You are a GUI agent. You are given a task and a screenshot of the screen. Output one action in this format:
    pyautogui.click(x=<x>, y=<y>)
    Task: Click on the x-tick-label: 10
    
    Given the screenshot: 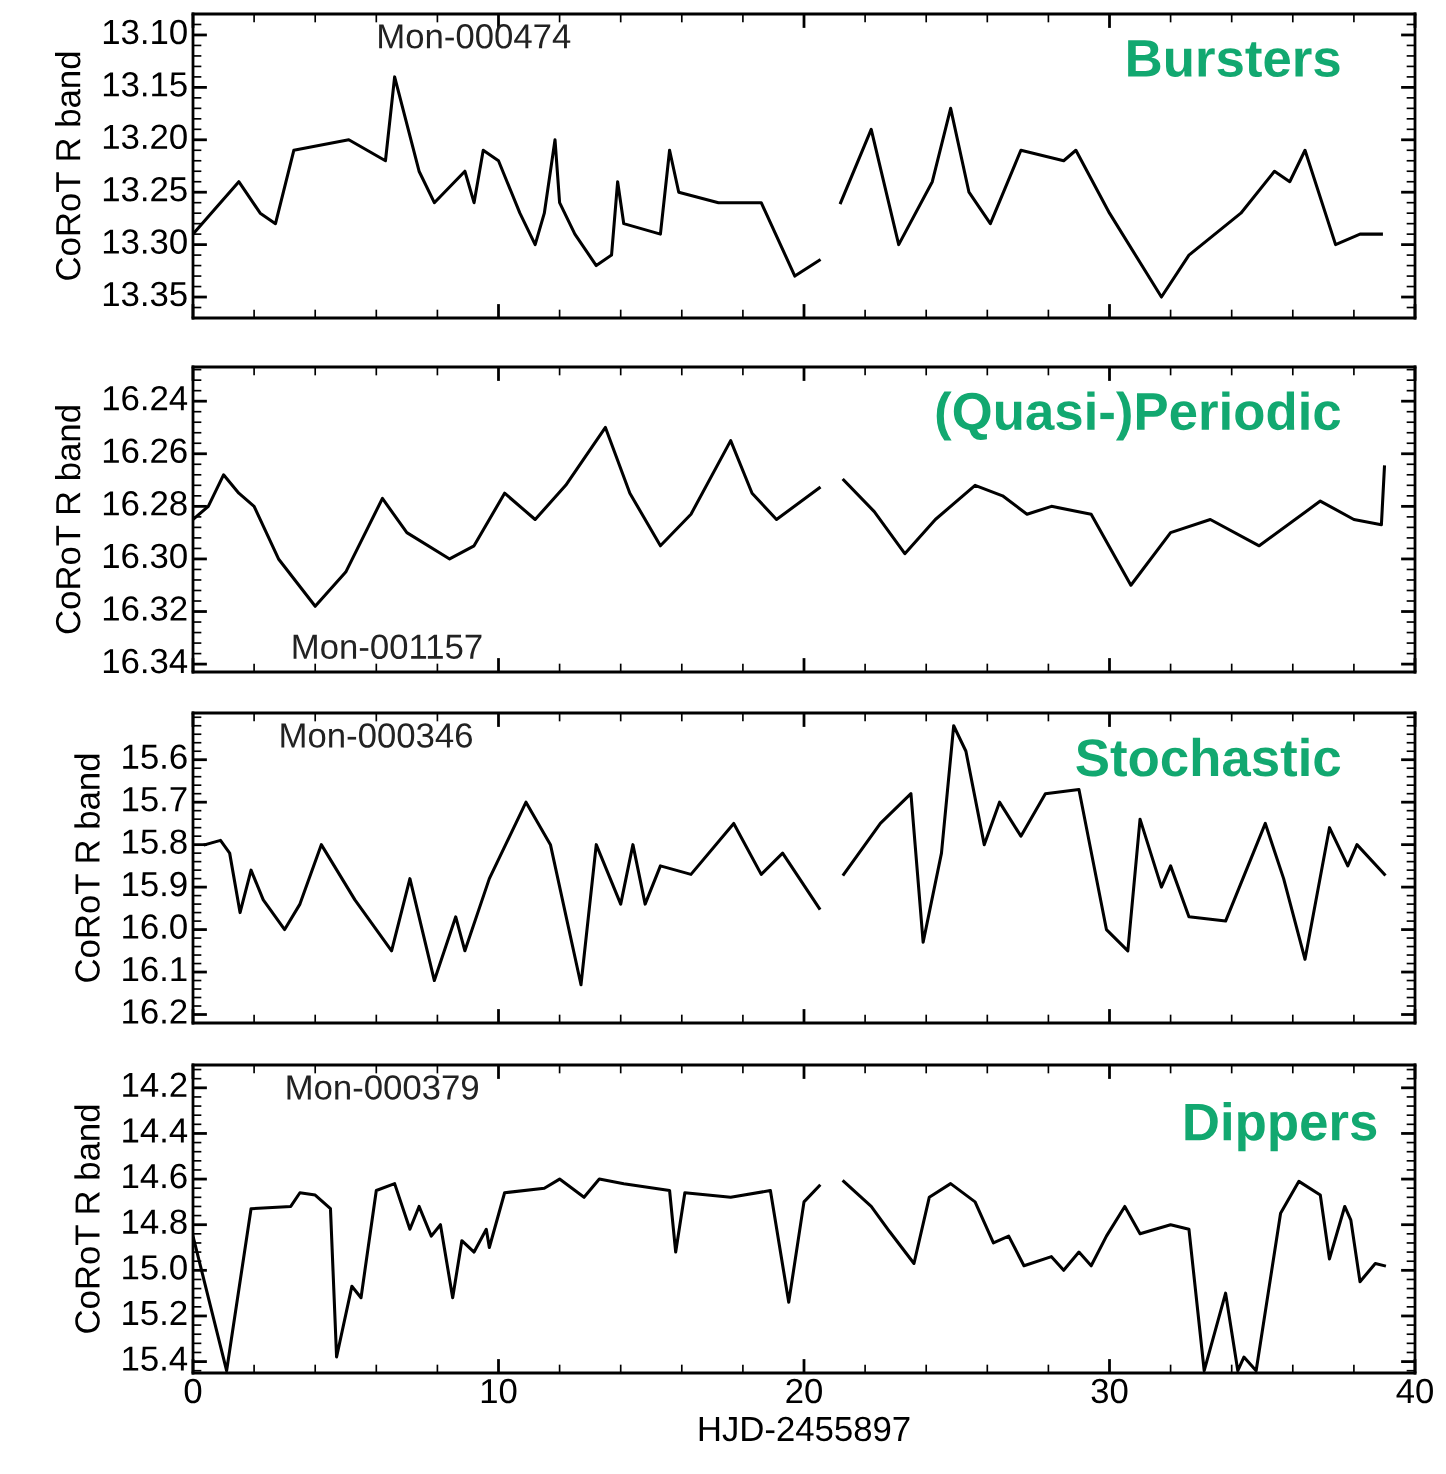 What is the action you would take?
    pyautogui.click(x=499, y=1391)
    